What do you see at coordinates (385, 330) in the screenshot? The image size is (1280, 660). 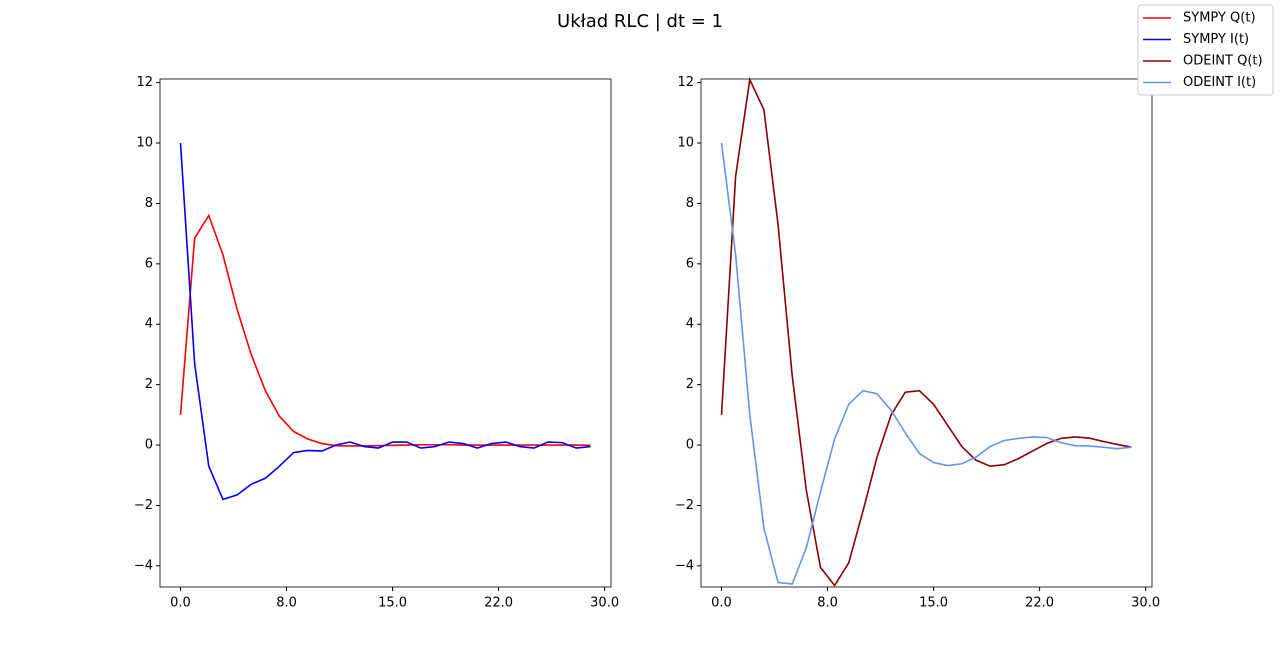 I see `series-line` at bounding box center [385, 330].